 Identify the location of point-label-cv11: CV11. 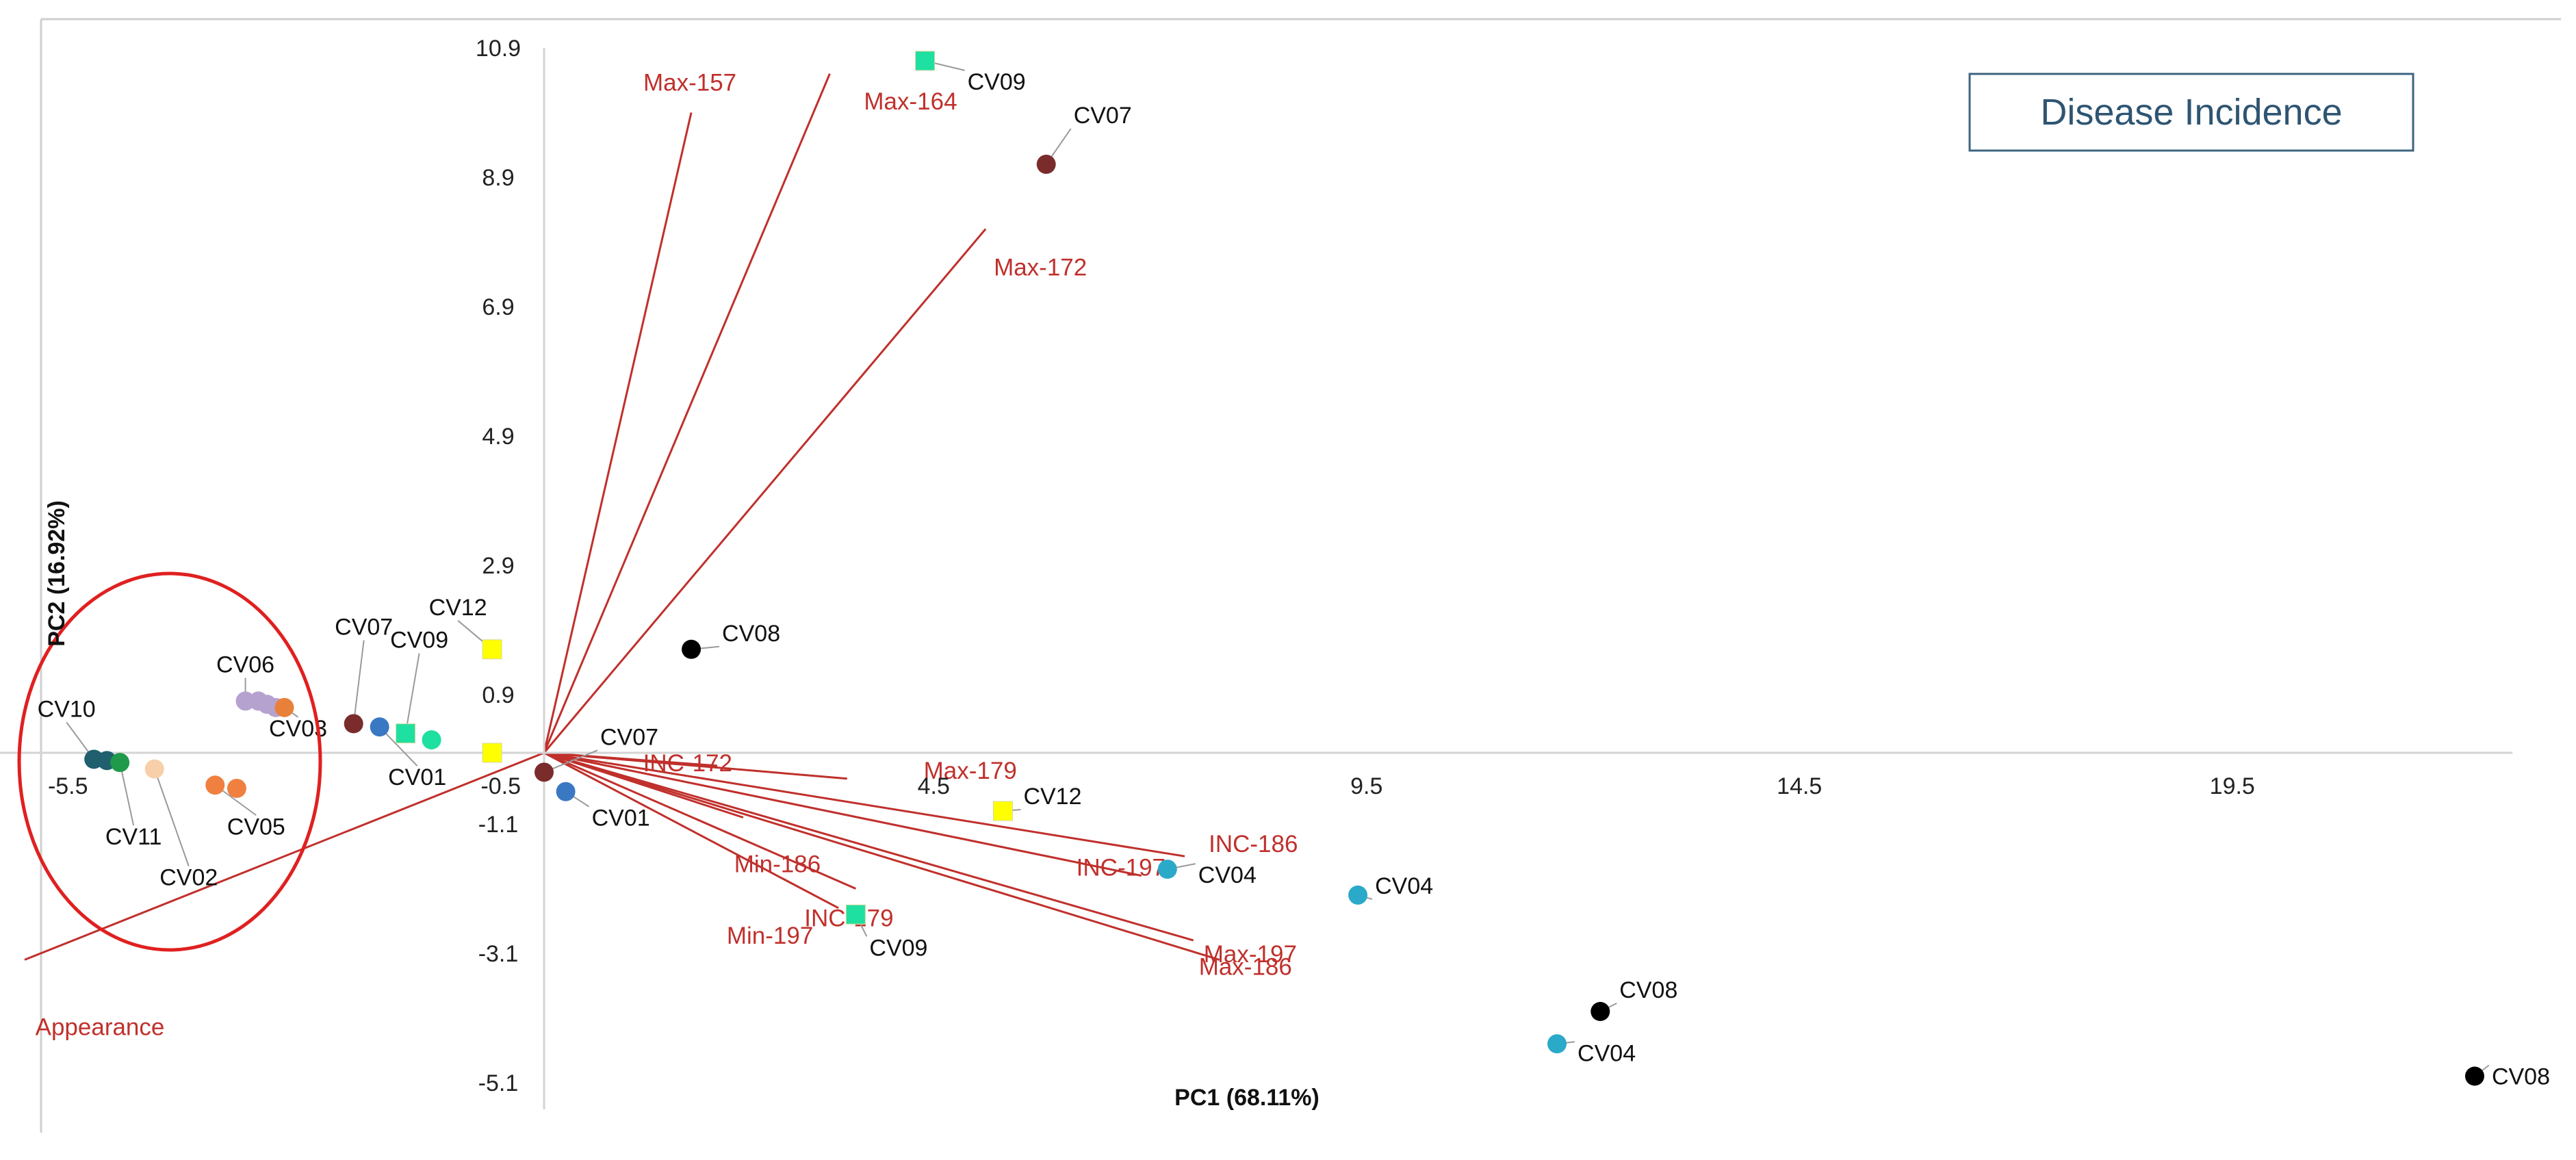
(133, 837).